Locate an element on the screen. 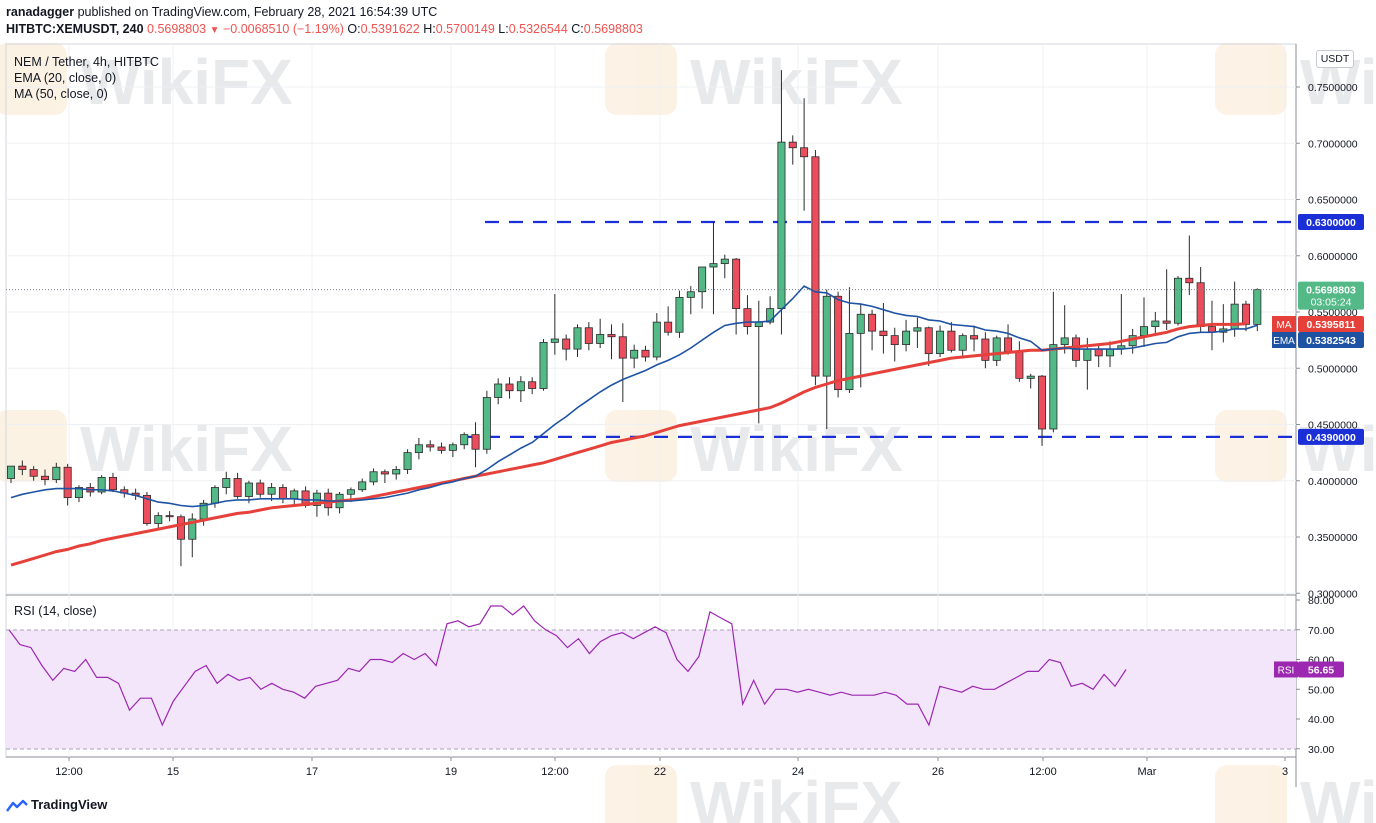 Image resolution: width=1376 pixels, height=823 pixels. ma-label-value-box is located at coordinates (1331, 324).